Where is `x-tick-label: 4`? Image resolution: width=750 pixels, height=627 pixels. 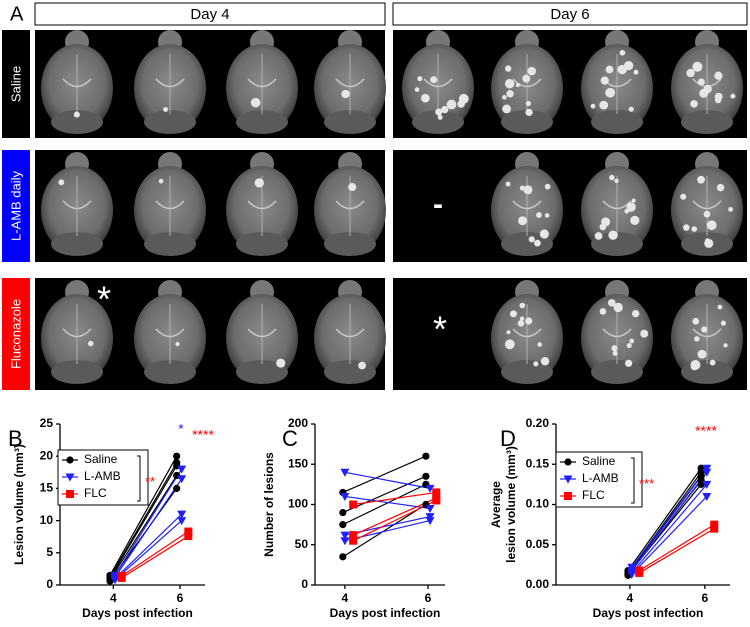
x-tick-label: 4 is located at coordinates (630, 598).